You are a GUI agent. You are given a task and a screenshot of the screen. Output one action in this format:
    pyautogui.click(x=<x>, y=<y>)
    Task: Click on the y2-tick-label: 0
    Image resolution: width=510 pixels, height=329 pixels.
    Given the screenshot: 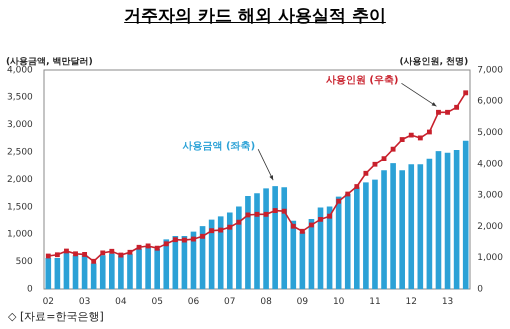 What is the action you would take?
    pyautogui.click(x=480, y=289)
    